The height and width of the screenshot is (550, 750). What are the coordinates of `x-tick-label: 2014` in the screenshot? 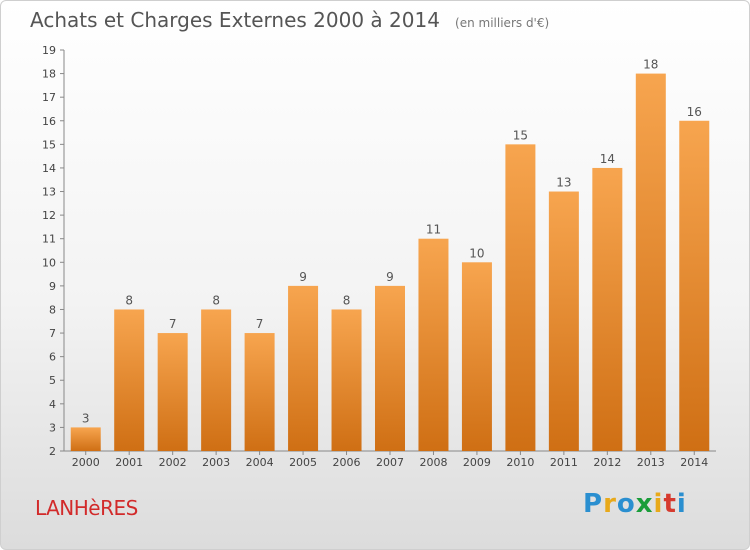 It's located at (694, 462).